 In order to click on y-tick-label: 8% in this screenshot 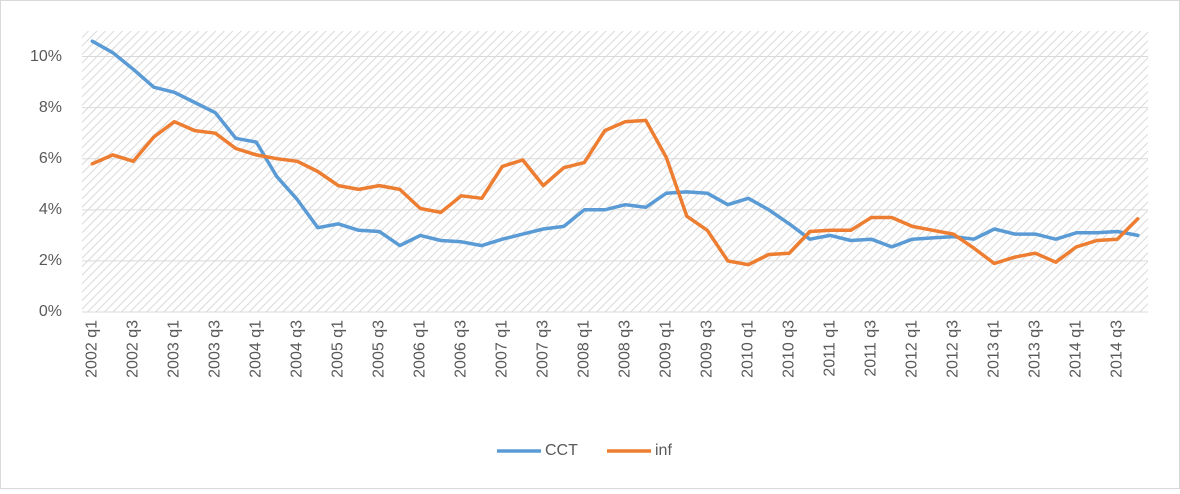, I will do `click(50, 107)`.